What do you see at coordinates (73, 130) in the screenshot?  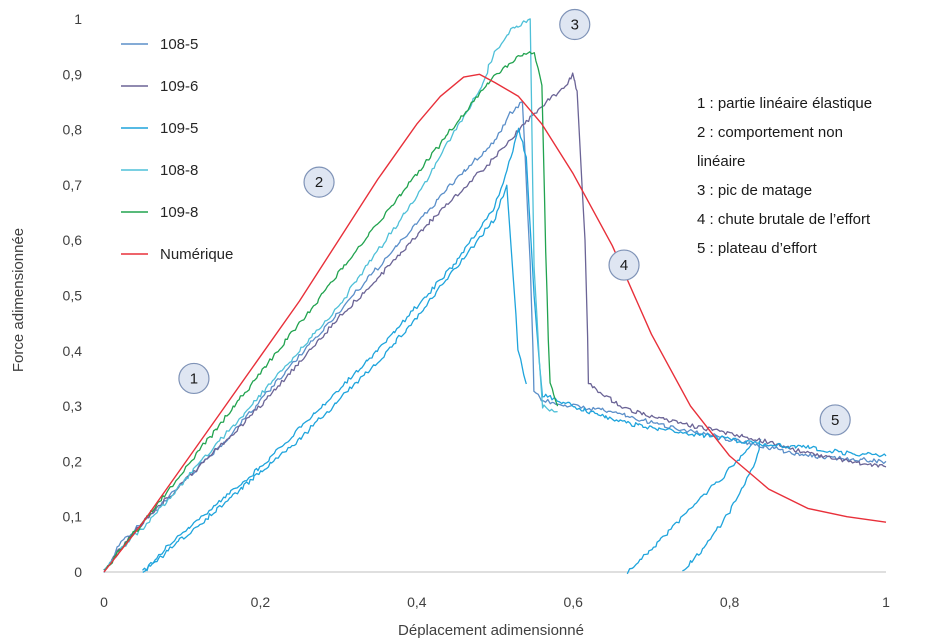 I see `y-tick-label: 0,8` at bounding box center [73, 130].